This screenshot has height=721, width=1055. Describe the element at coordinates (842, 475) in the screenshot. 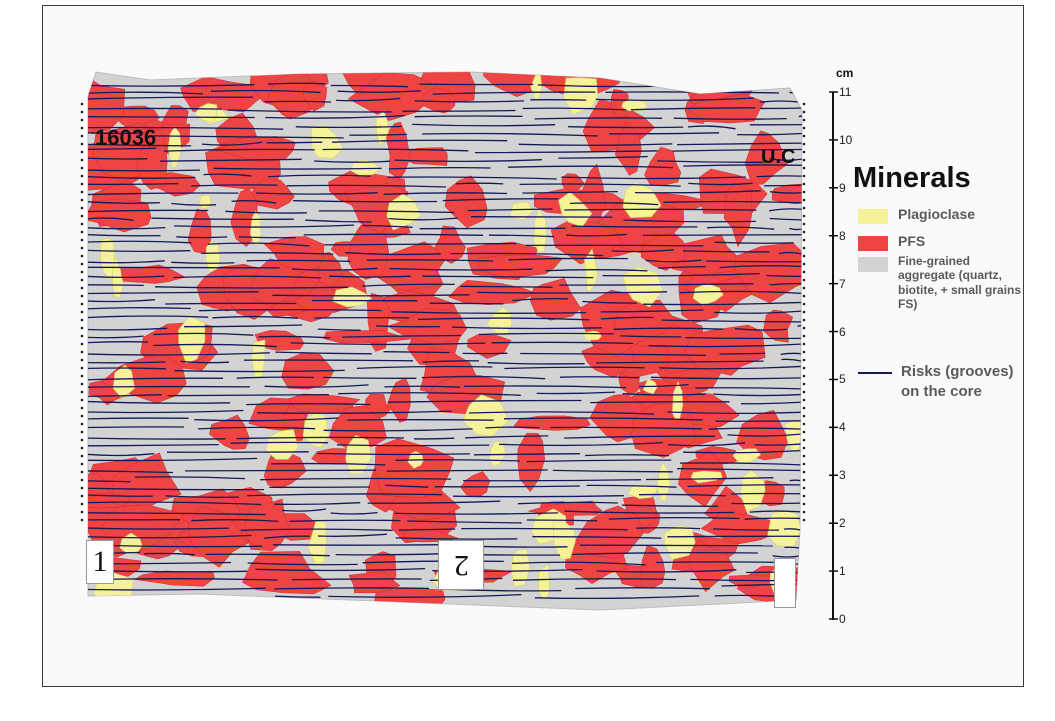

I see `scale-tick-label: 3` at that location.